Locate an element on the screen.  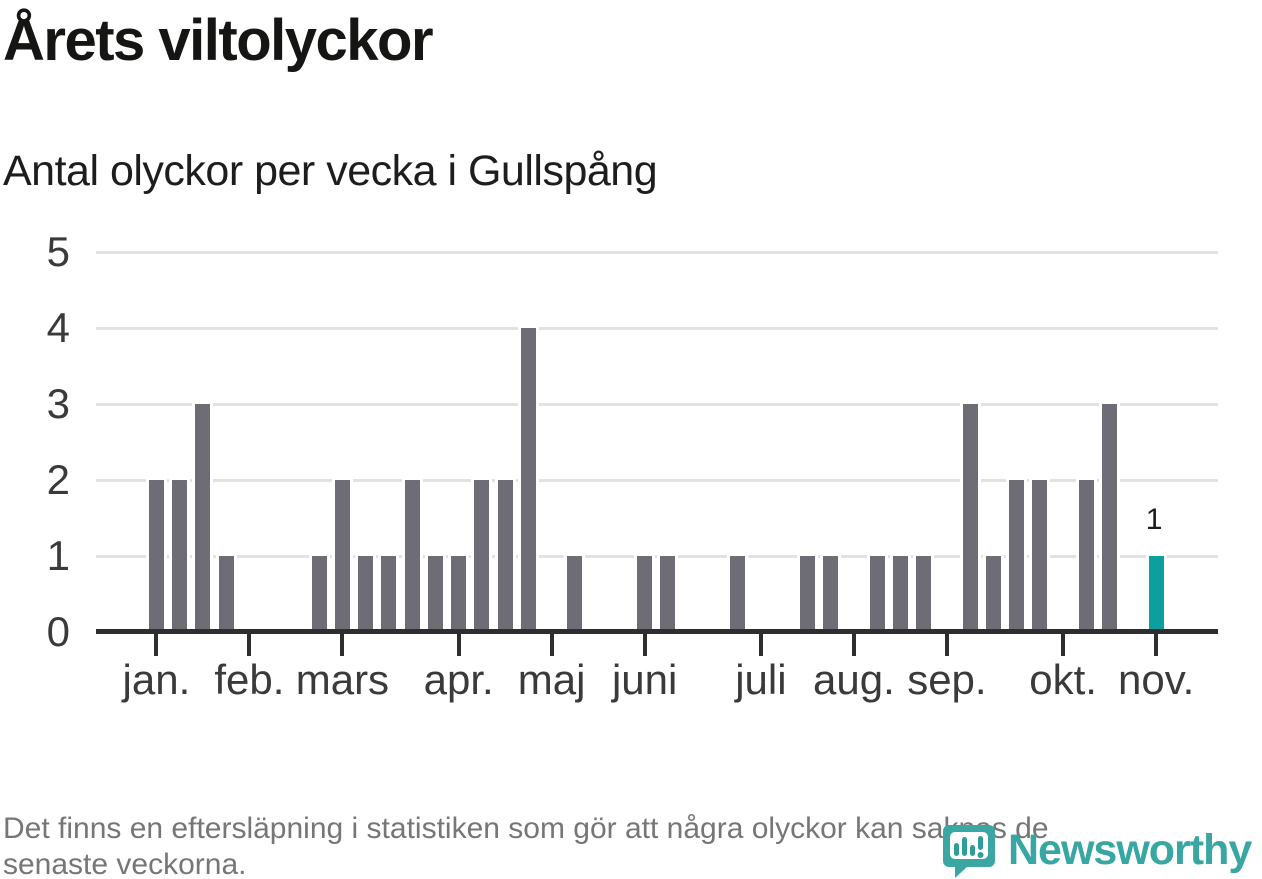
y-tick-label-4: 4 is located at coordinates (58, 327).